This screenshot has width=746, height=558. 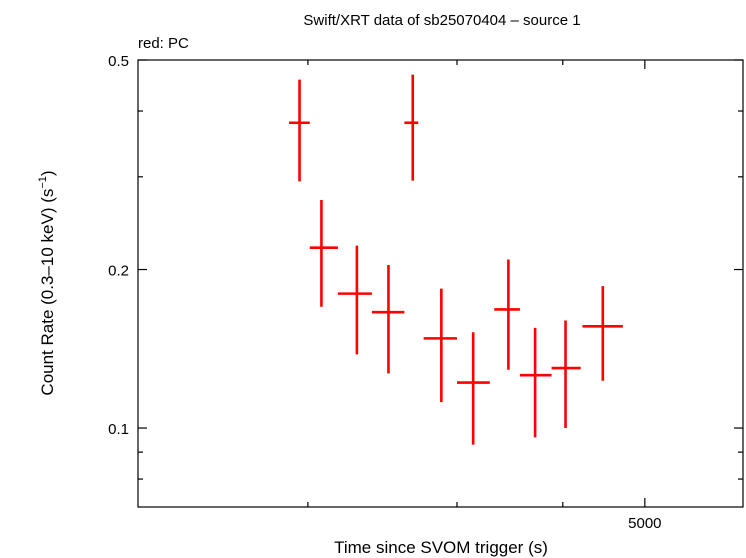 I want to click on y-tick-label: 0.2, so click(x=118, y=271).